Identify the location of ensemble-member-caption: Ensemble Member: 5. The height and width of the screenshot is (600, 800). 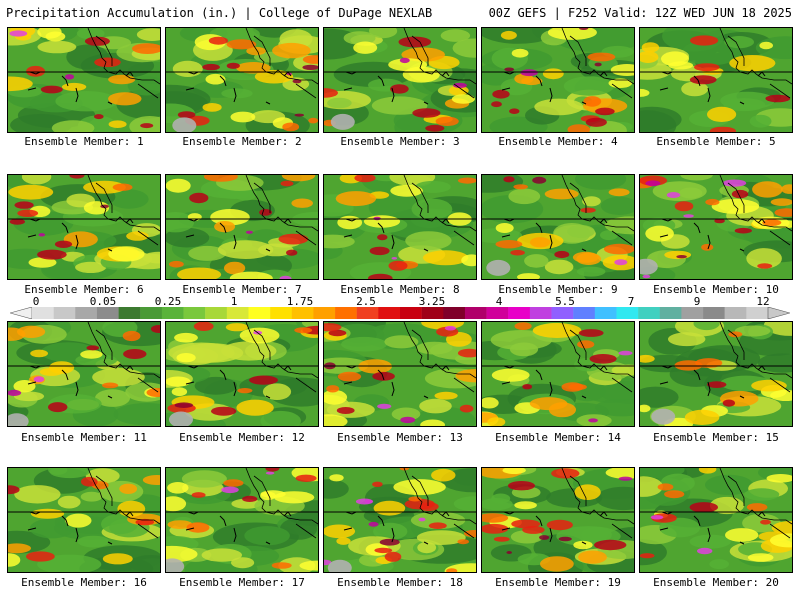
(716, 141).